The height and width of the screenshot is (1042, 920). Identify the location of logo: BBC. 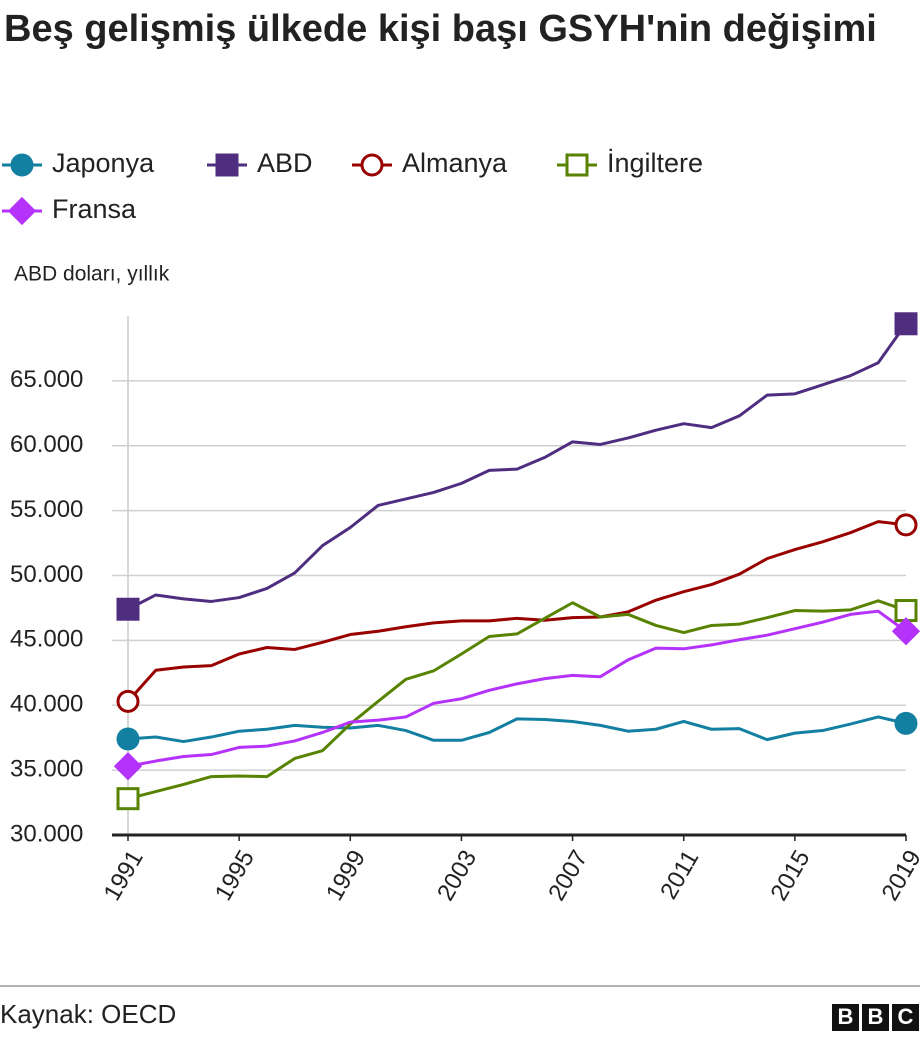
(876, 1016).